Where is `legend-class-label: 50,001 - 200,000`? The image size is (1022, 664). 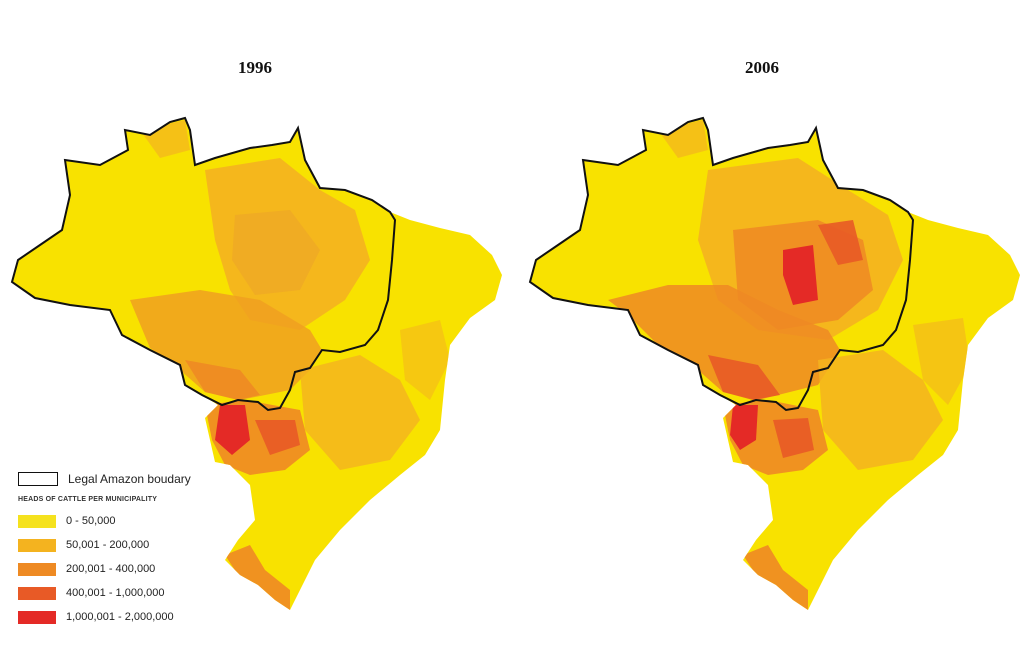 legend-class-label: 50,001 - 200,000 is located at coordinates (108, 545).